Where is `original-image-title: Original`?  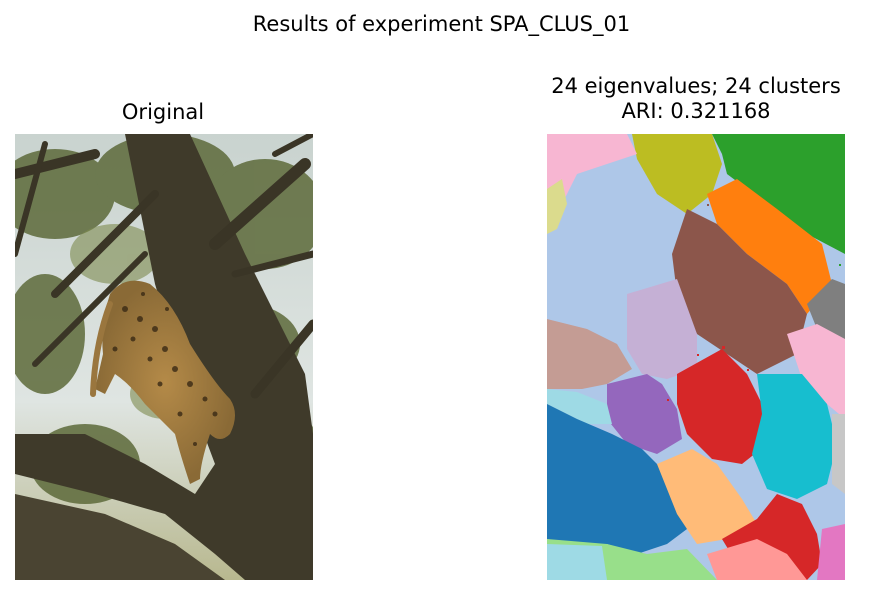 original-image-title: Original is located at coordinates (163, 112).